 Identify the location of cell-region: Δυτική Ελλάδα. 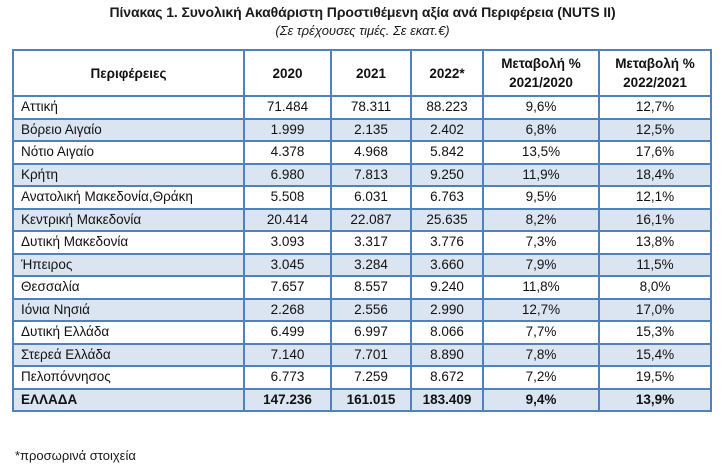
(128, 332).